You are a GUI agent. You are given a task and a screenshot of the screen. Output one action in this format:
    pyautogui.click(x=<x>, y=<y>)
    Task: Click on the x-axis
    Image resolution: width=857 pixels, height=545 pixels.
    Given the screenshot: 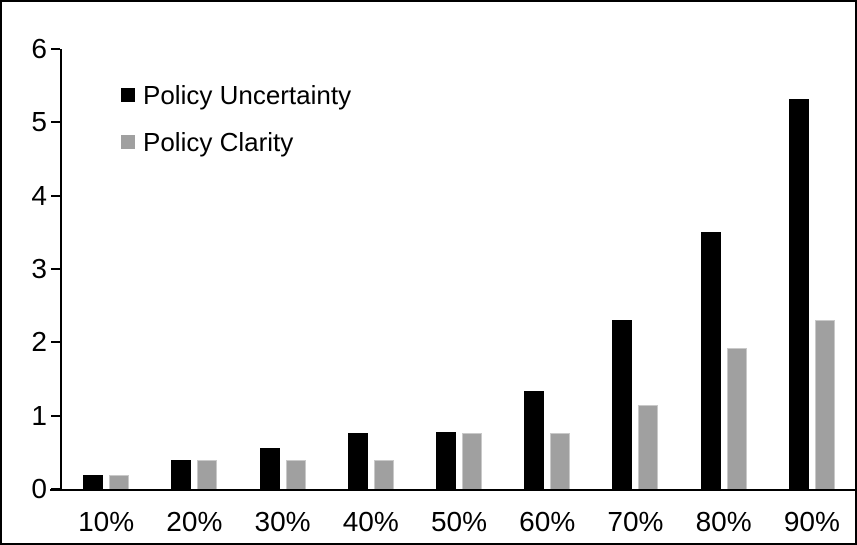 What is the action you would take?
    pyautogui.click(x=452, y=490)
    